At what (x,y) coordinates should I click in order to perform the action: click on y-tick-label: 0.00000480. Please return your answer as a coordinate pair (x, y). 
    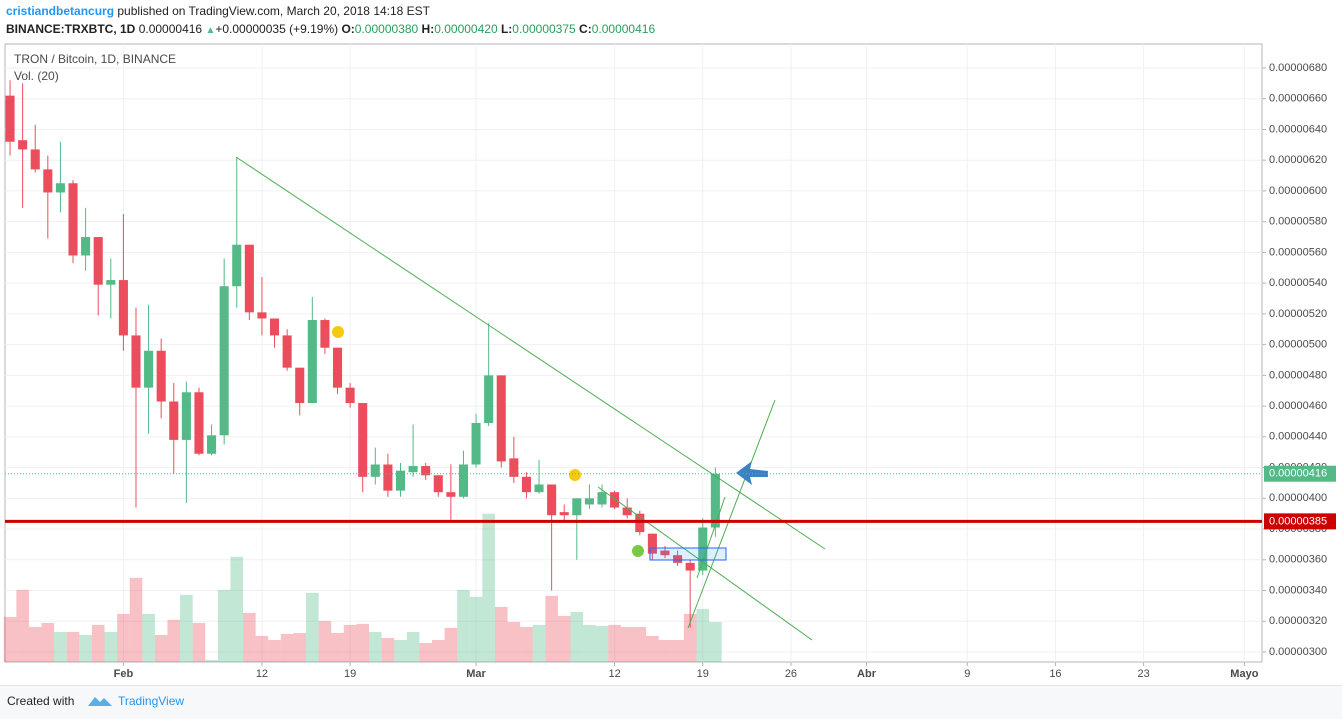
    Looking at the image, I should click on (1298, 375).